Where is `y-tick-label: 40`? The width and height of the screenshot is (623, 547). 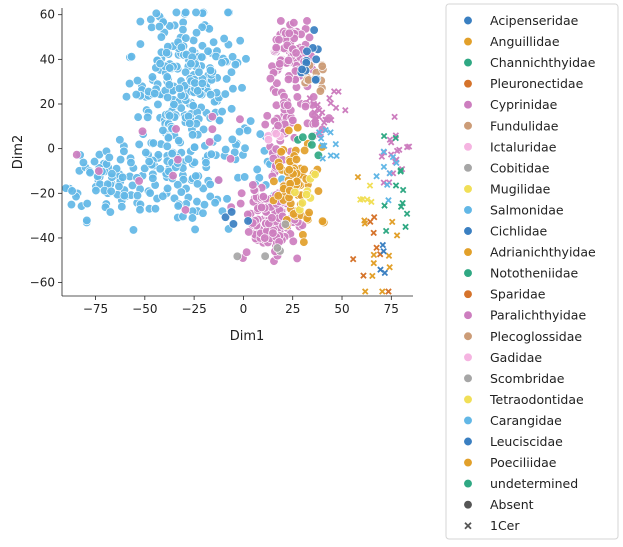 y-tick-label: 40 is located at coordinates (47, 59).